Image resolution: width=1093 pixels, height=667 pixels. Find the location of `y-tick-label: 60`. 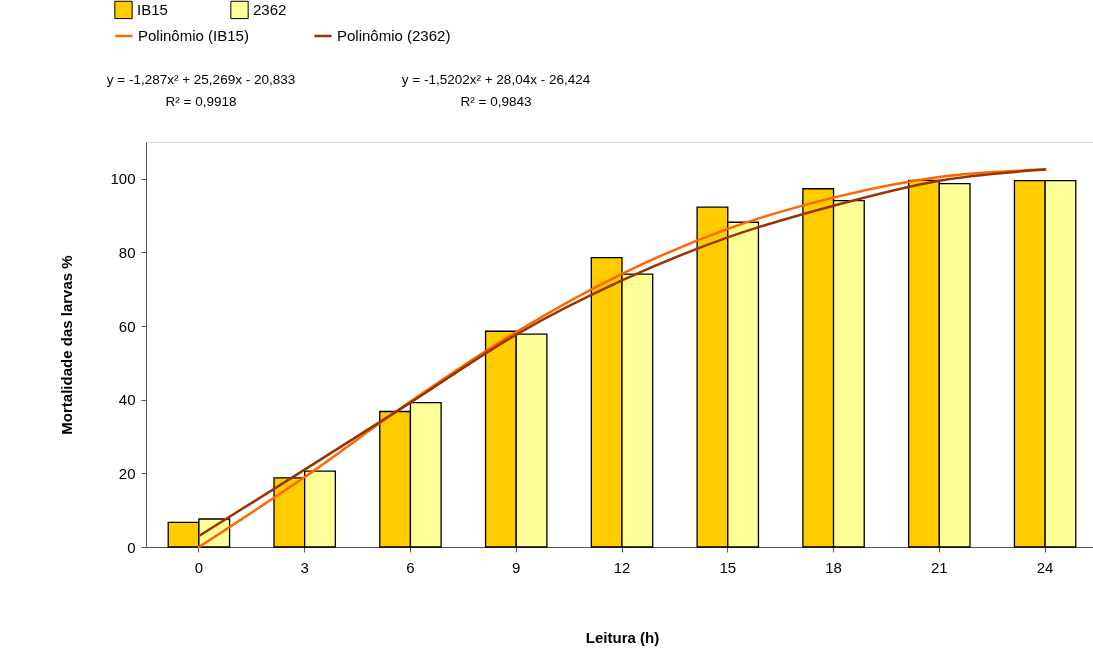

y-tick-label: 60 is located at coordinates (127, 326).